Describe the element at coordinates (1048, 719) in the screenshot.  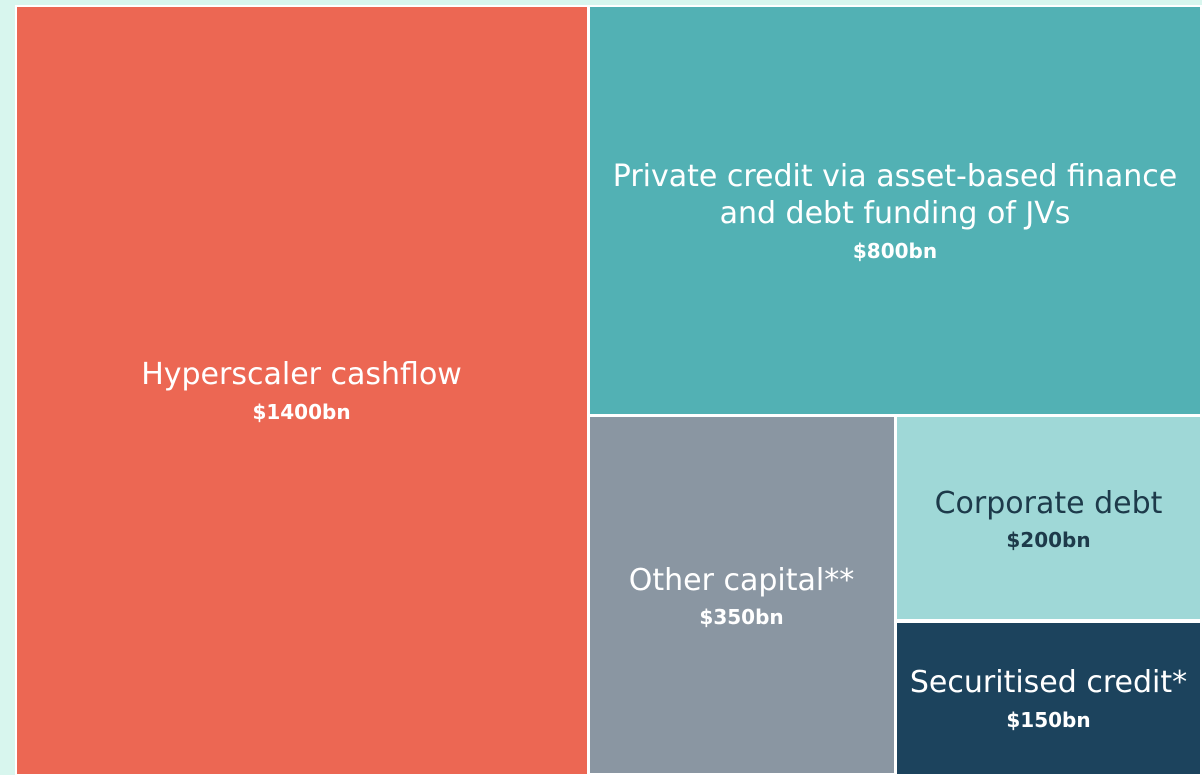
I see `tile-value: $150bn` at that location.